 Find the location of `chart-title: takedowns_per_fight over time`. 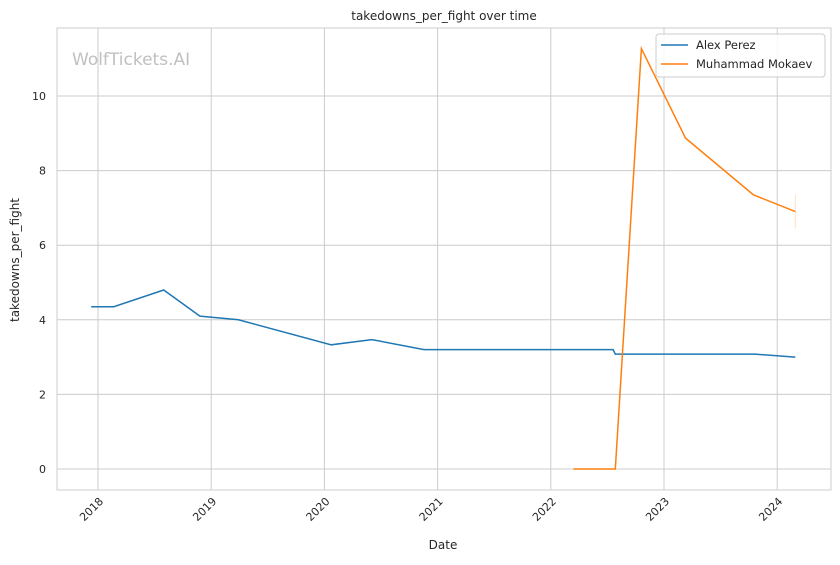

chart-title: takedowns_per_fight over time is located at coordinates (444, 16).